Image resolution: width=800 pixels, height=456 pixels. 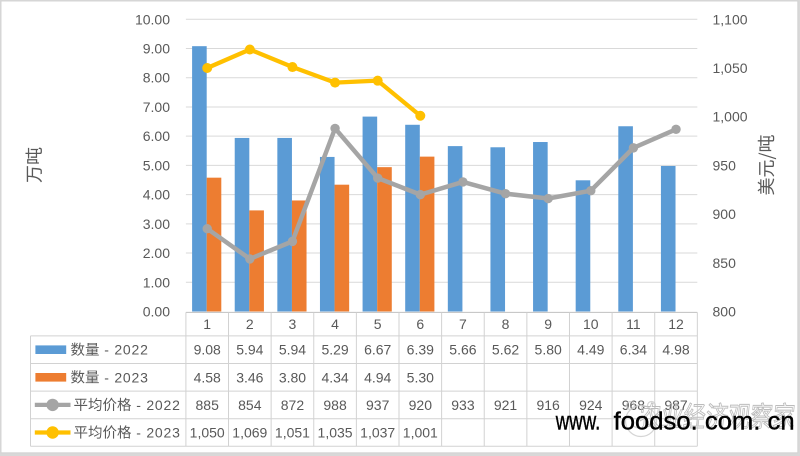 What do you see at coordinates (420, 377) in the screenshot?
I see `svg-text: 5.30` at bounding box center [420, 377].